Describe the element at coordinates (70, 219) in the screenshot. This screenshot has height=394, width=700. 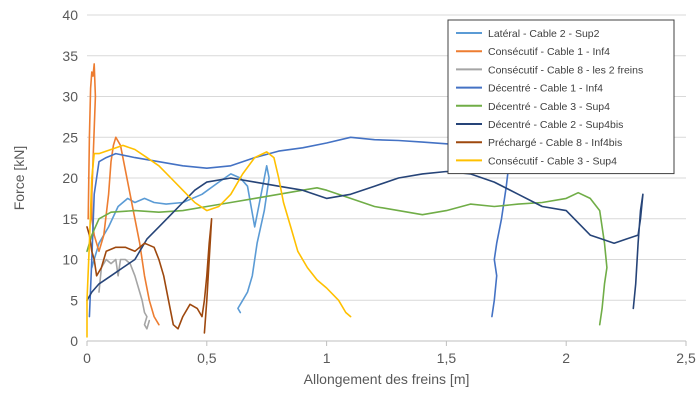
I see `y-tick-label: 15` at that location.